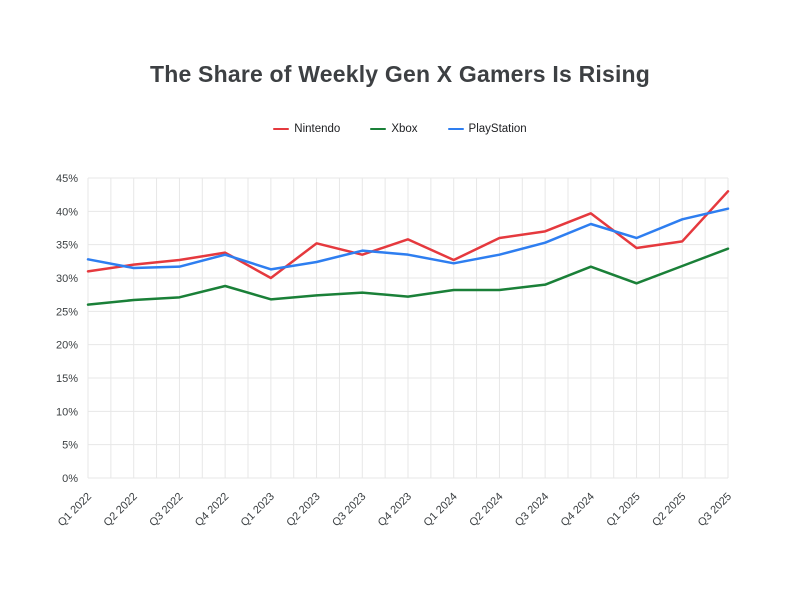  I want to click on legend-item-nintendo: Nintendo, so click(306, 129).